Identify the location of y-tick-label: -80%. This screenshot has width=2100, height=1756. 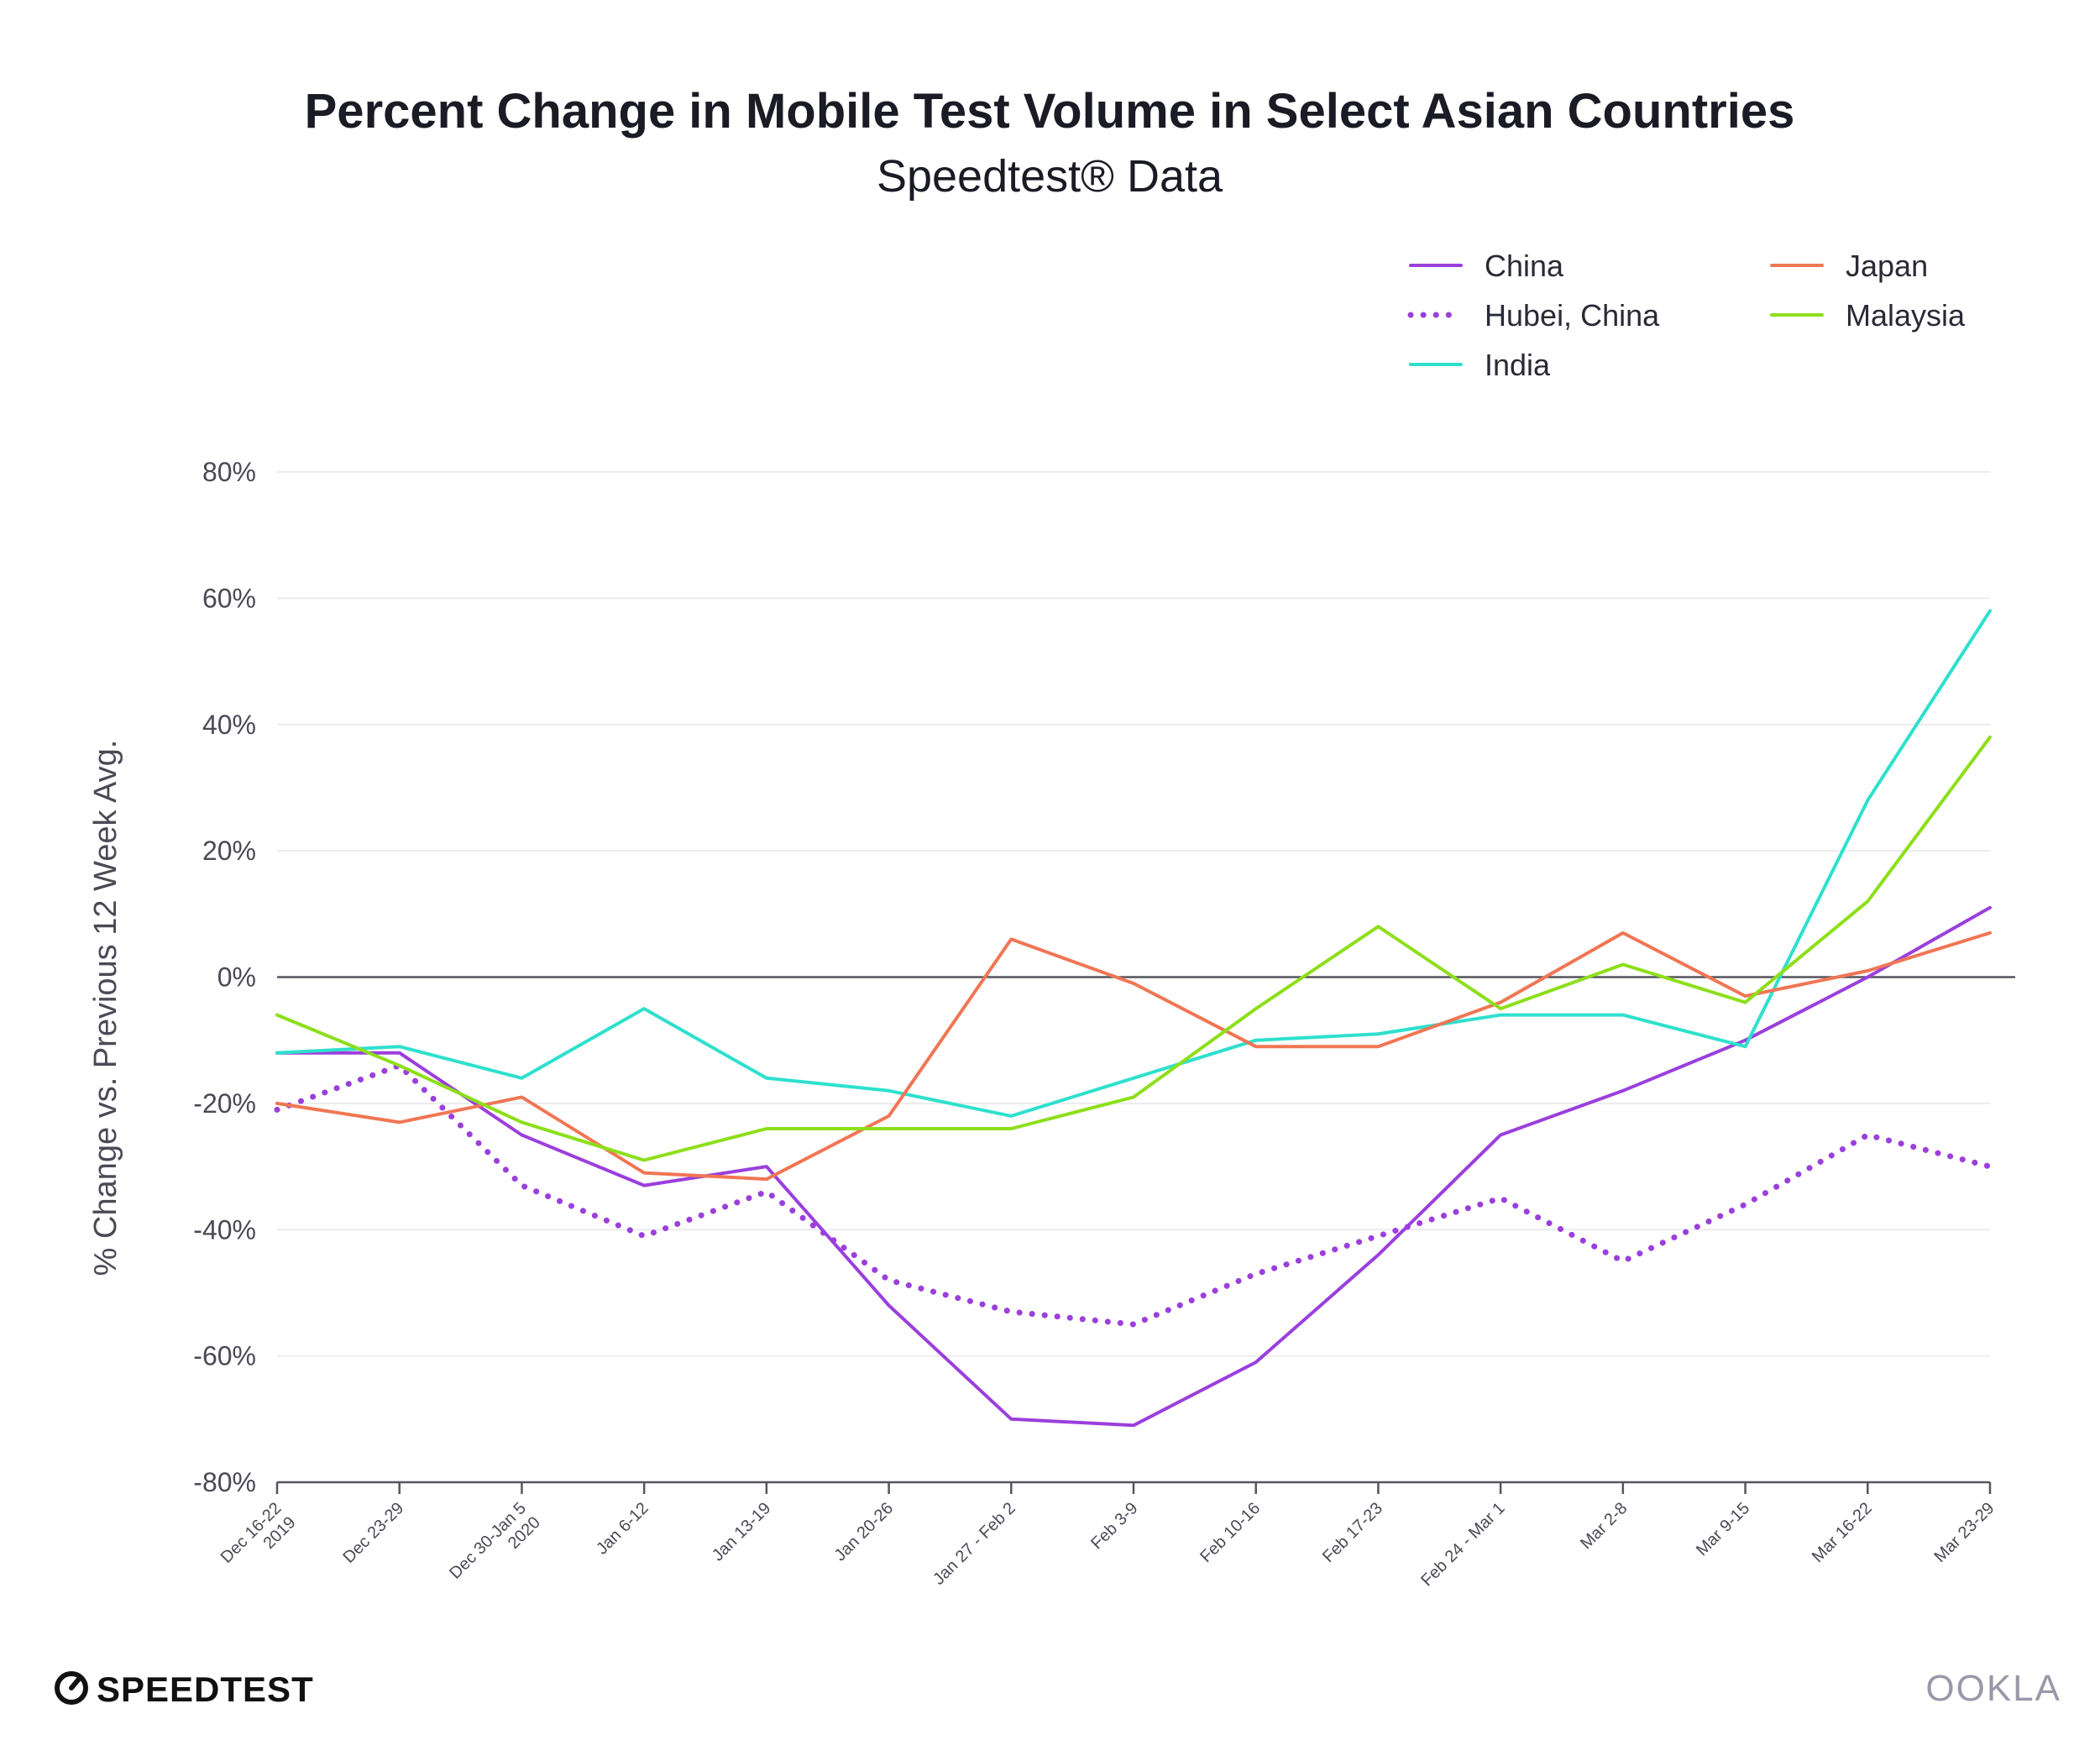
(225, 1482).